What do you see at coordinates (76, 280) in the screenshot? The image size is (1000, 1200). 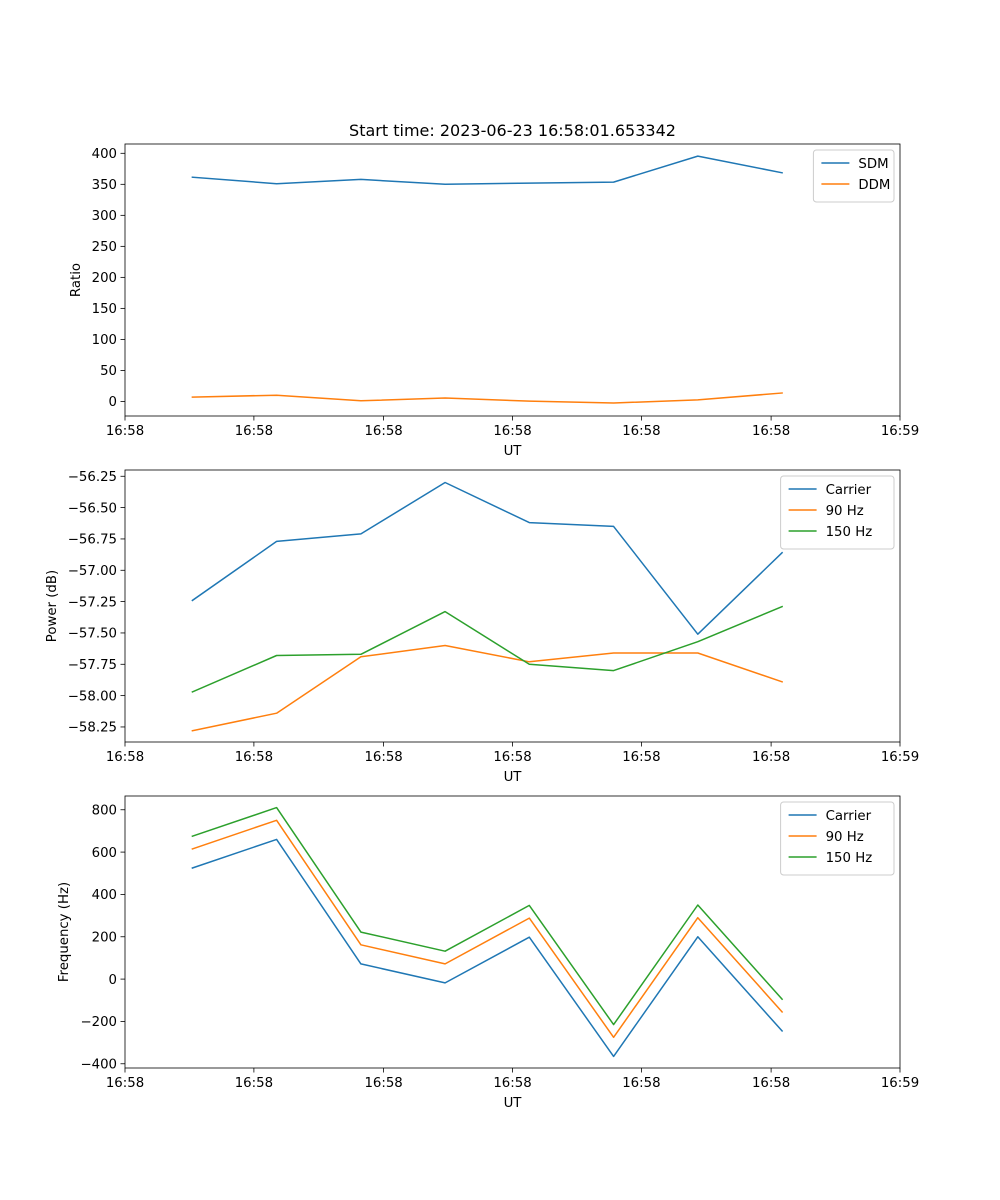 I see `y-axis-label: Ratio` at bounding box center [76, 280].